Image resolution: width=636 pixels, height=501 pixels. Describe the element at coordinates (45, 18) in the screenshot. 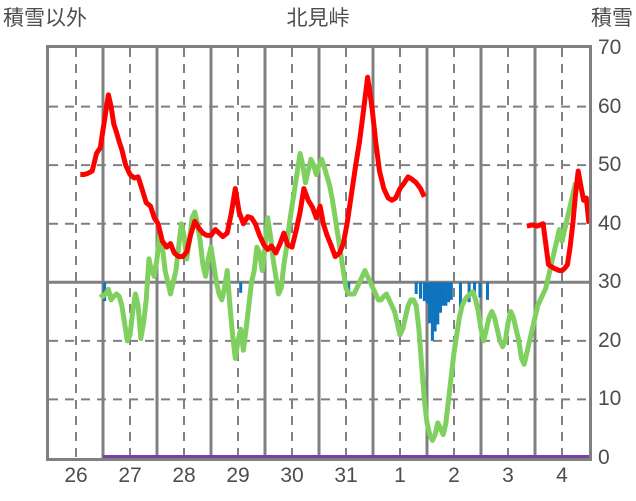

I see `left-axis-title: 積雪以外` at that location.